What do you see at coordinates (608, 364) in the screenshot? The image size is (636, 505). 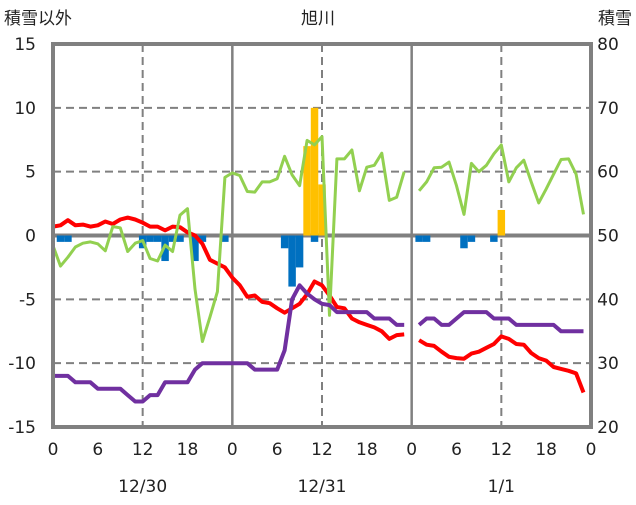 I see `right-tick-label: 30` at bounding box center [608, 364].